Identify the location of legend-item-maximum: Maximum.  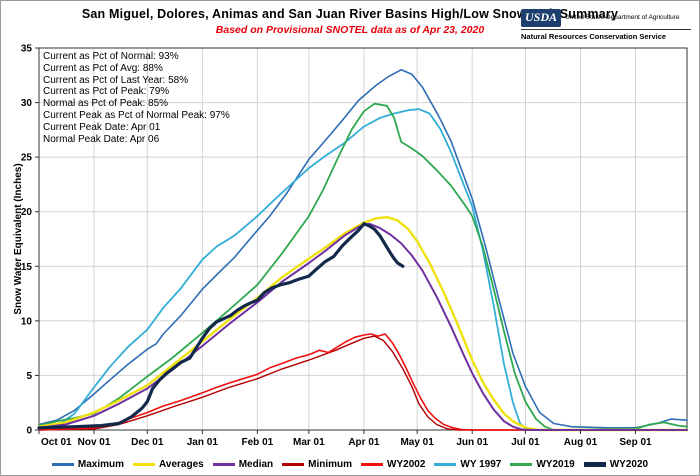
(88, 464).